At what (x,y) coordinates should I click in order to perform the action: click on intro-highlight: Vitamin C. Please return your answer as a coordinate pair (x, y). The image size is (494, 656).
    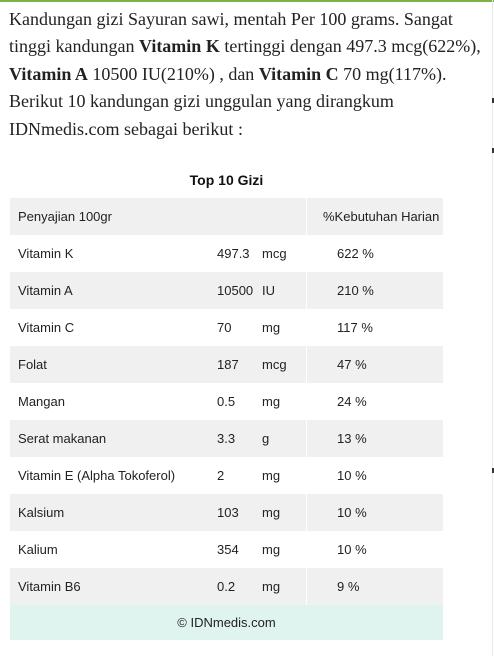
    Looking at the image, I should click on (298, 73).